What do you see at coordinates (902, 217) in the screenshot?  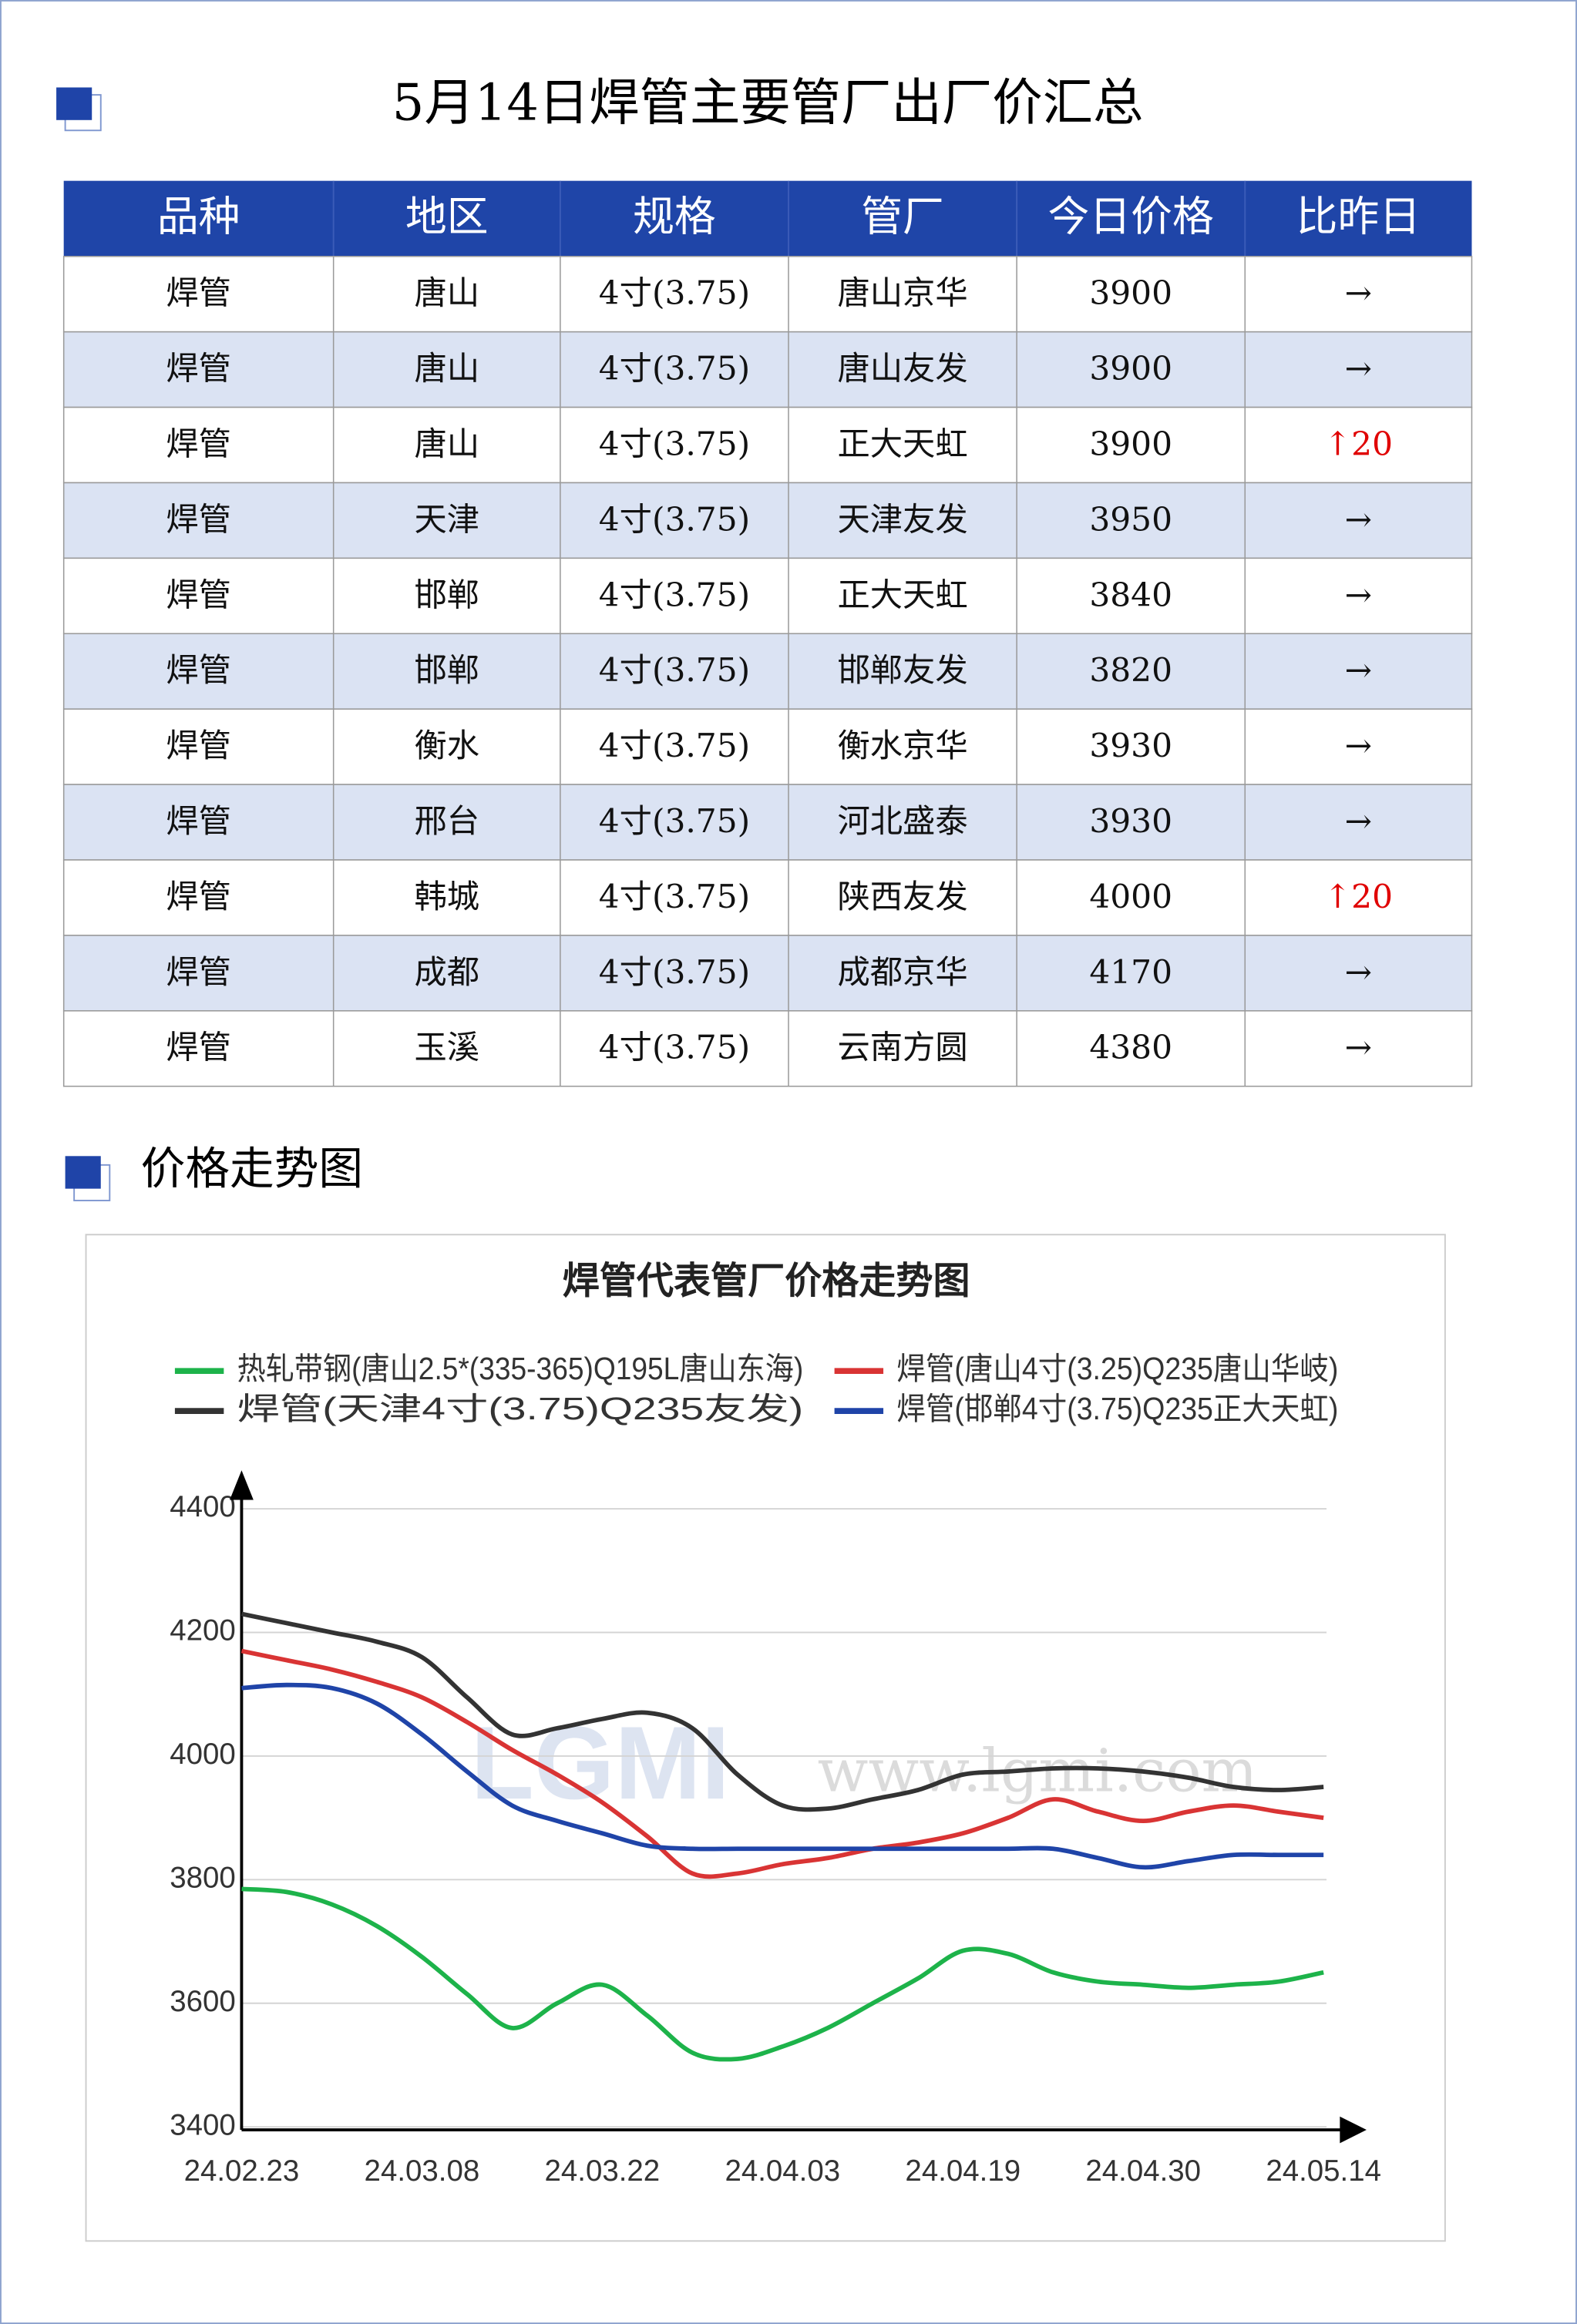 I see `column-header: 管厂` at bounding box center [902, 217].